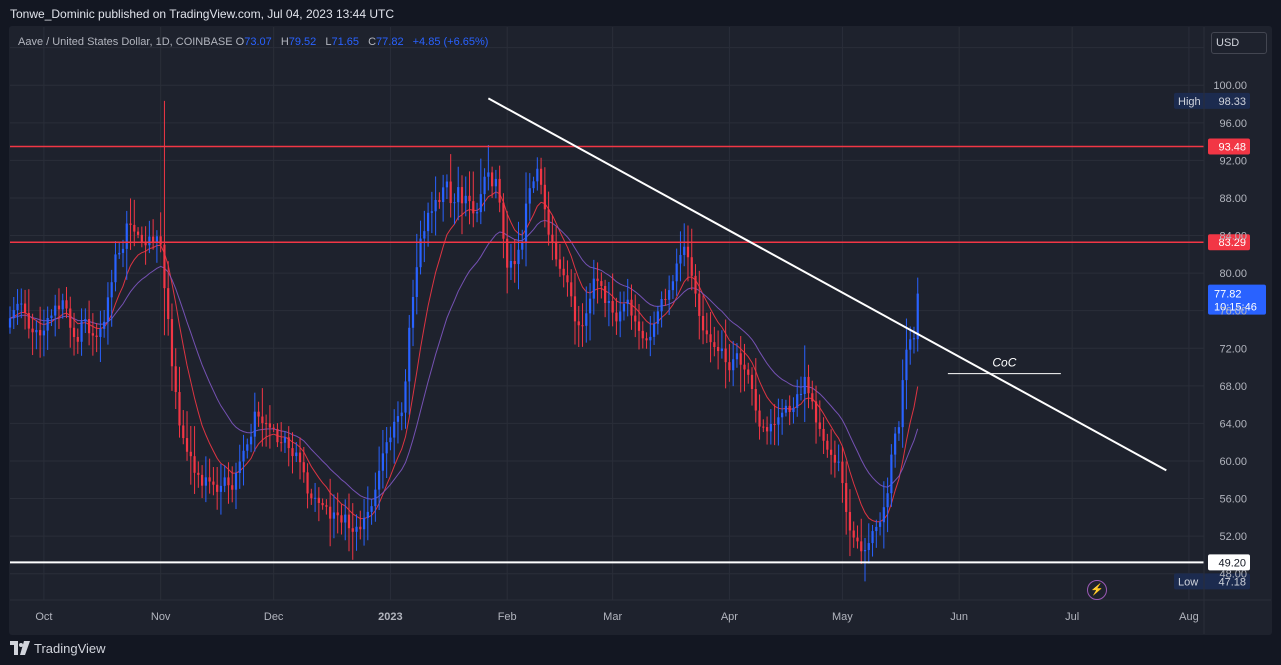  I want to click on y-tick-label: 84.00, so click(1233, 237).